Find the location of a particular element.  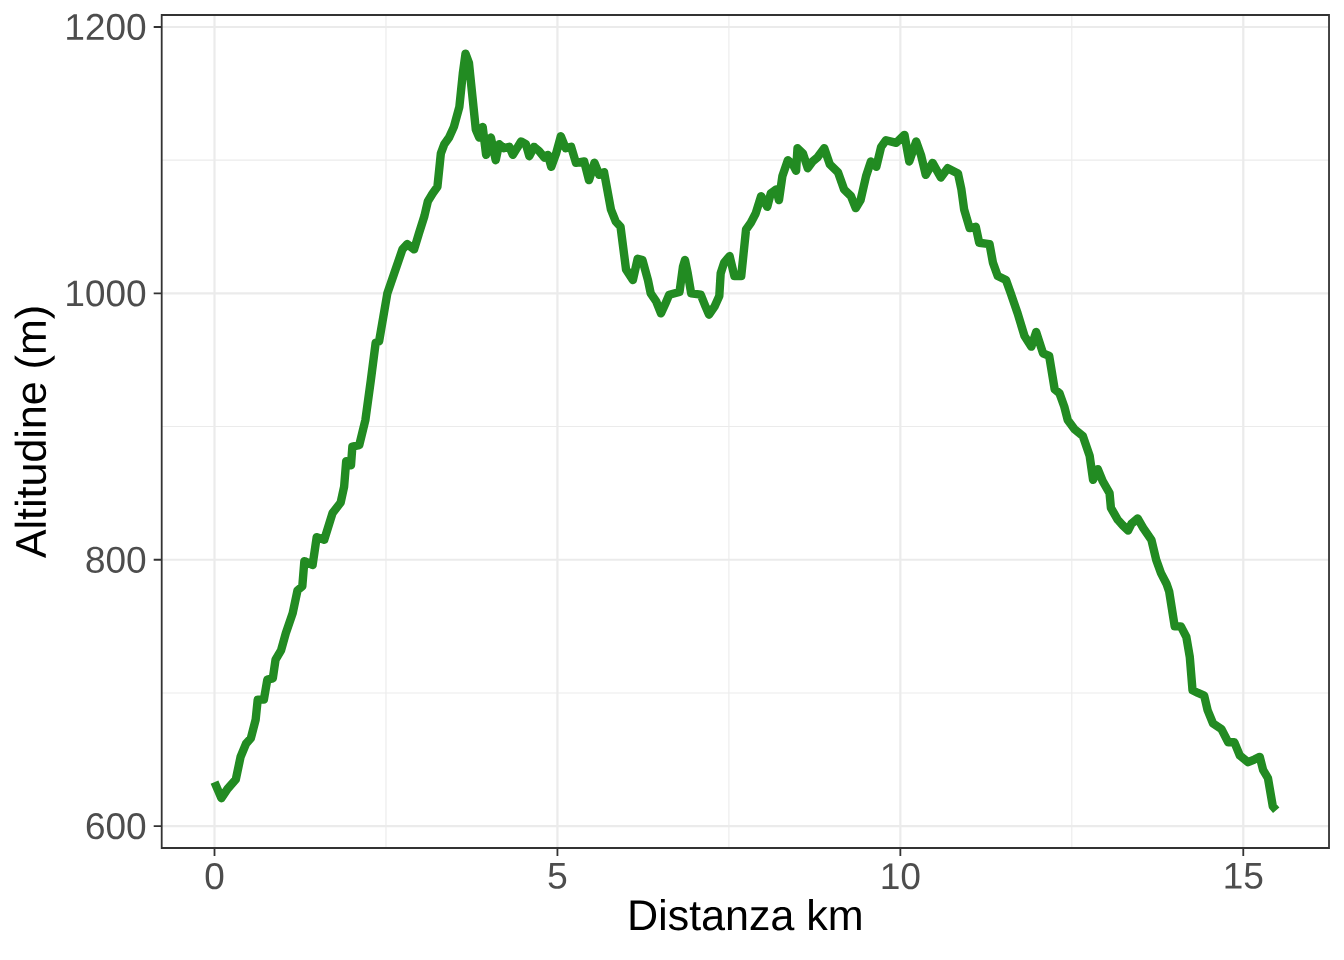

x-axis-title: Distanza km is located at coordinates (745, 914).